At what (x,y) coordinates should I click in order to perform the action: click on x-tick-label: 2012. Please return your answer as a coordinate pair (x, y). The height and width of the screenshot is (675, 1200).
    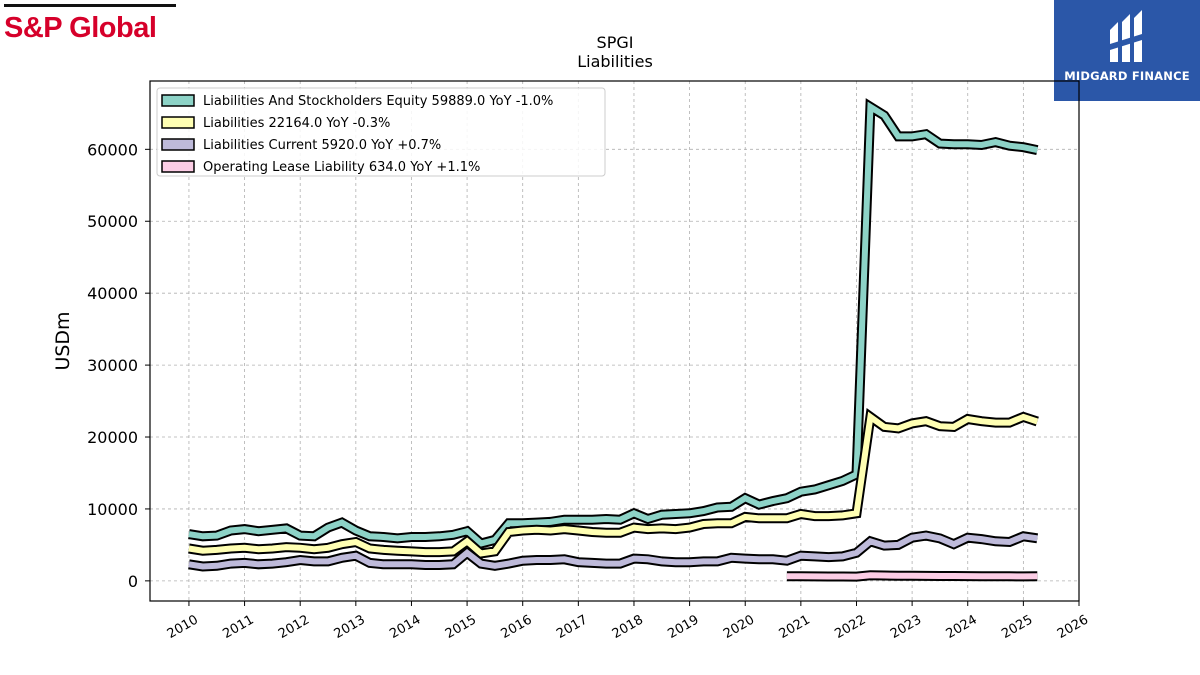
    Looking at the image, I should click on (294, 627).